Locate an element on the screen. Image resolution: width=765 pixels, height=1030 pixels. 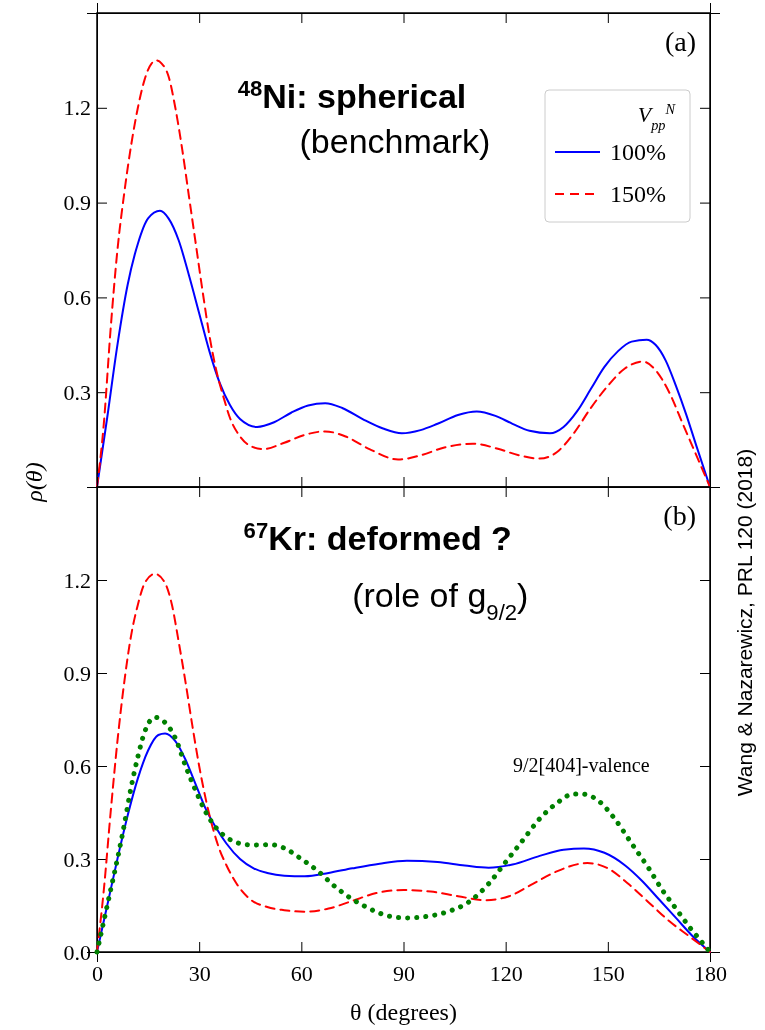
x-tick-label: 0 is located at coordinates (97, 973).